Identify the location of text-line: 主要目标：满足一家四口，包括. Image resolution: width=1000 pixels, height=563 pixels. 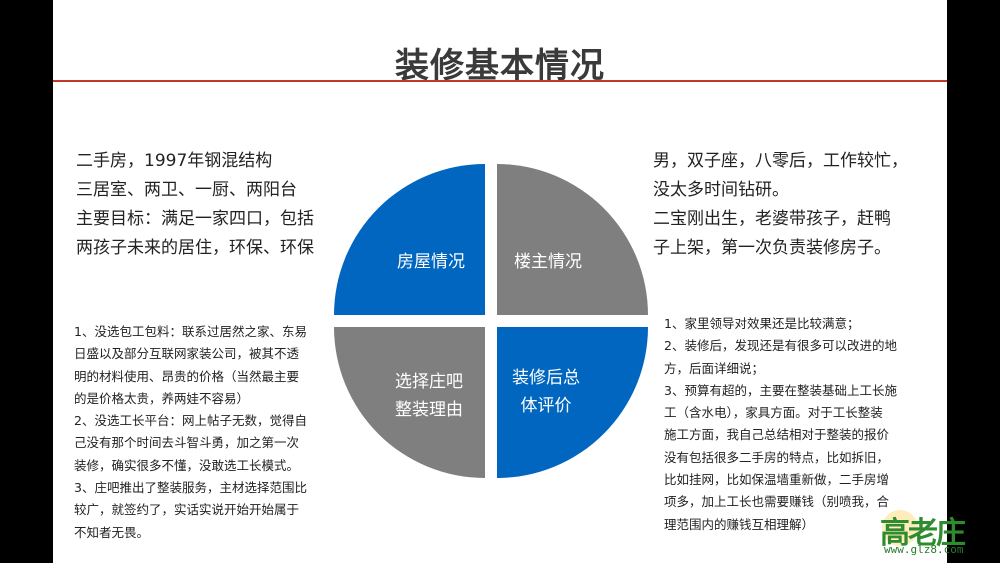
(195, 219).